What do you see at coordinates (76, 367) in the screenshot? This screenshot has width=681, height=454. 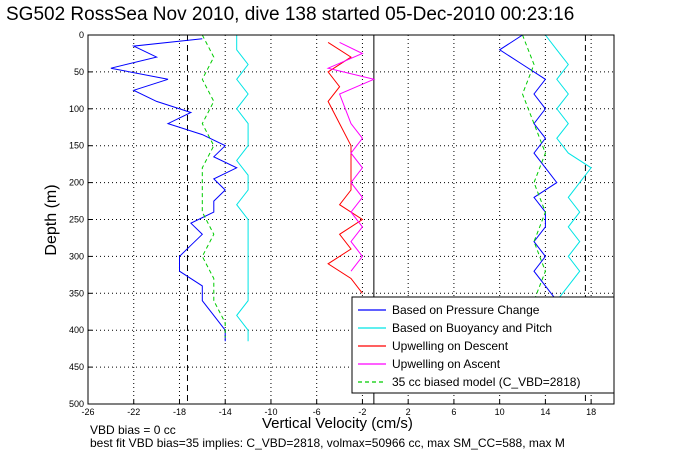 I see `y-tick-label: 450` at bounding box center [76, 367].